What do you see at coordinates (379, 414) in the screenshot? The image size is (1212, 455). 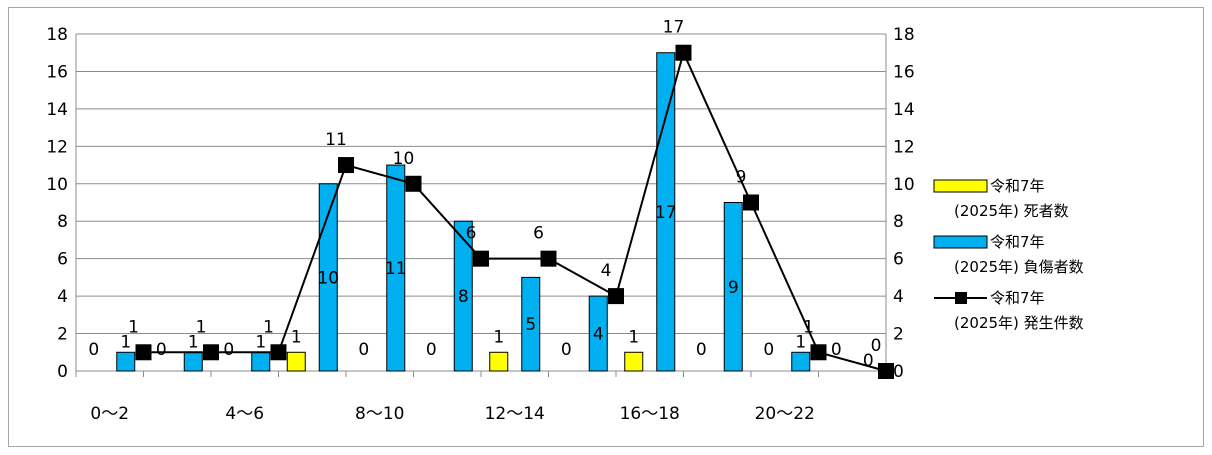 I see `x-tick-label: 8～10` at bounding box center [379, 414].